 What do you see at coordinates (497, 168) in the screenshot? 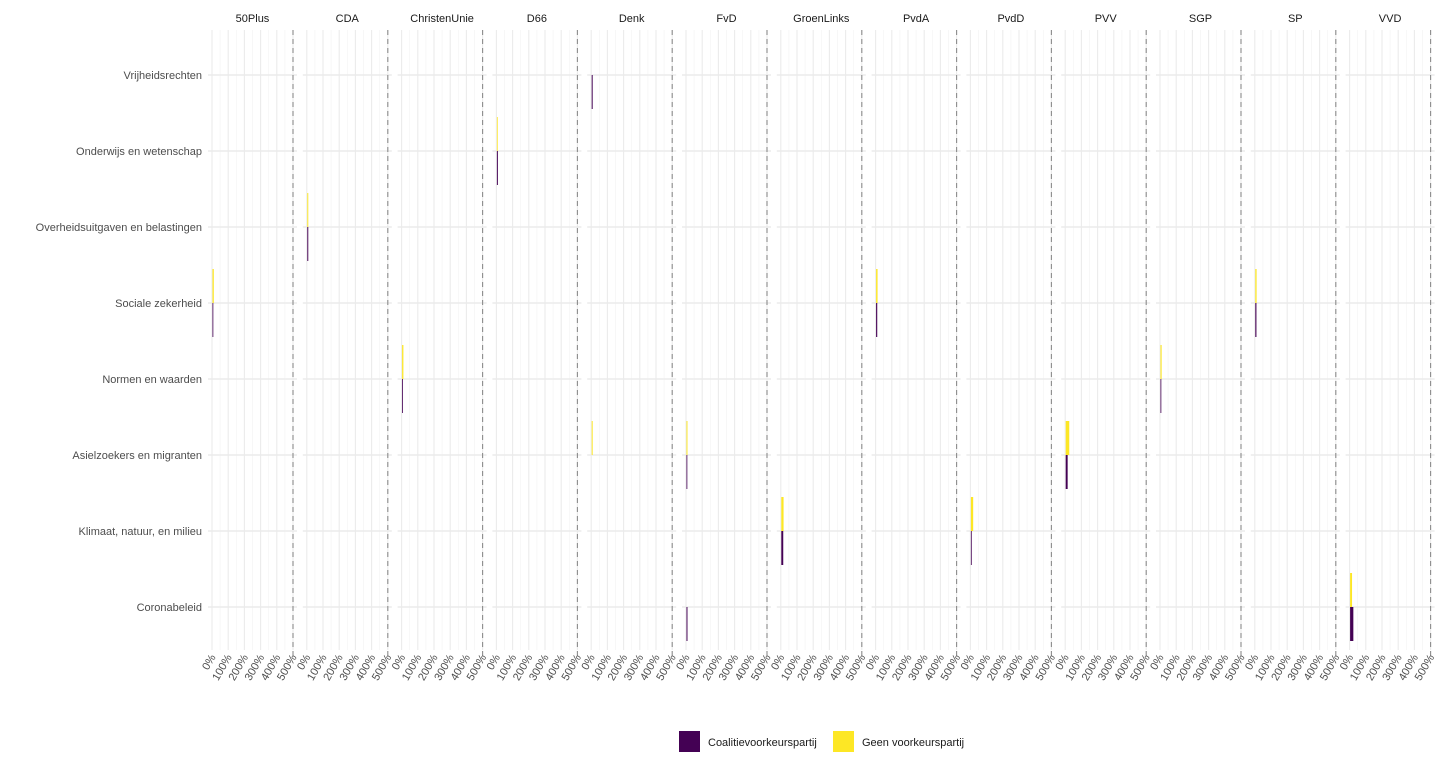
I see `bar-coalitievoorkeurspartij-d66-onderwijs-en-wetenschap` at bounding box center [497, 168].